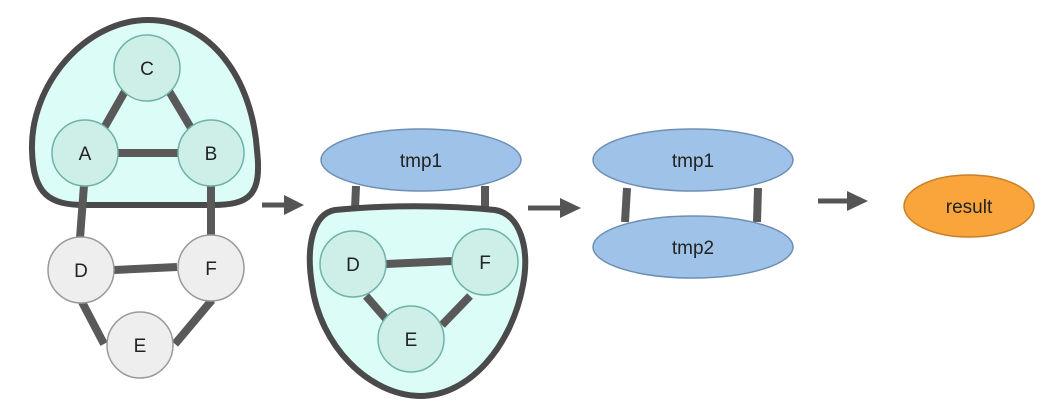 The height and width of the screenshot is (402, 1059). Describe the element at coordinates (93, 323) in the screenshot. I see `edge-d-e` at that location.